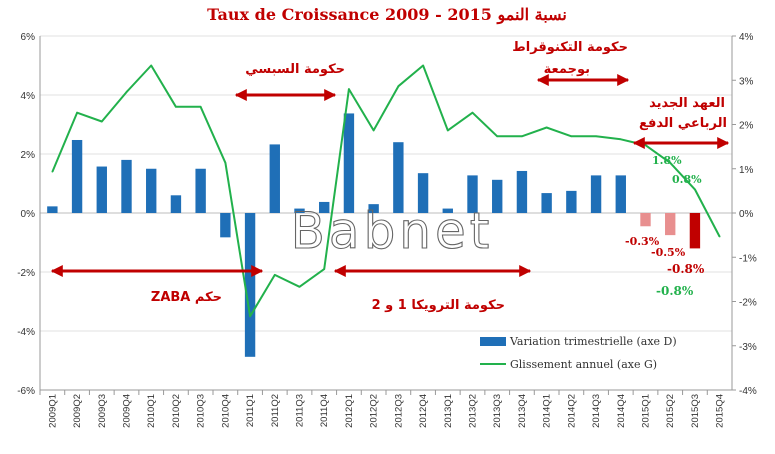  What do you see at coordinates (28, 214) in the screenshot?
I see `left-tick-label: 0%` at bounding box center [28, 214].